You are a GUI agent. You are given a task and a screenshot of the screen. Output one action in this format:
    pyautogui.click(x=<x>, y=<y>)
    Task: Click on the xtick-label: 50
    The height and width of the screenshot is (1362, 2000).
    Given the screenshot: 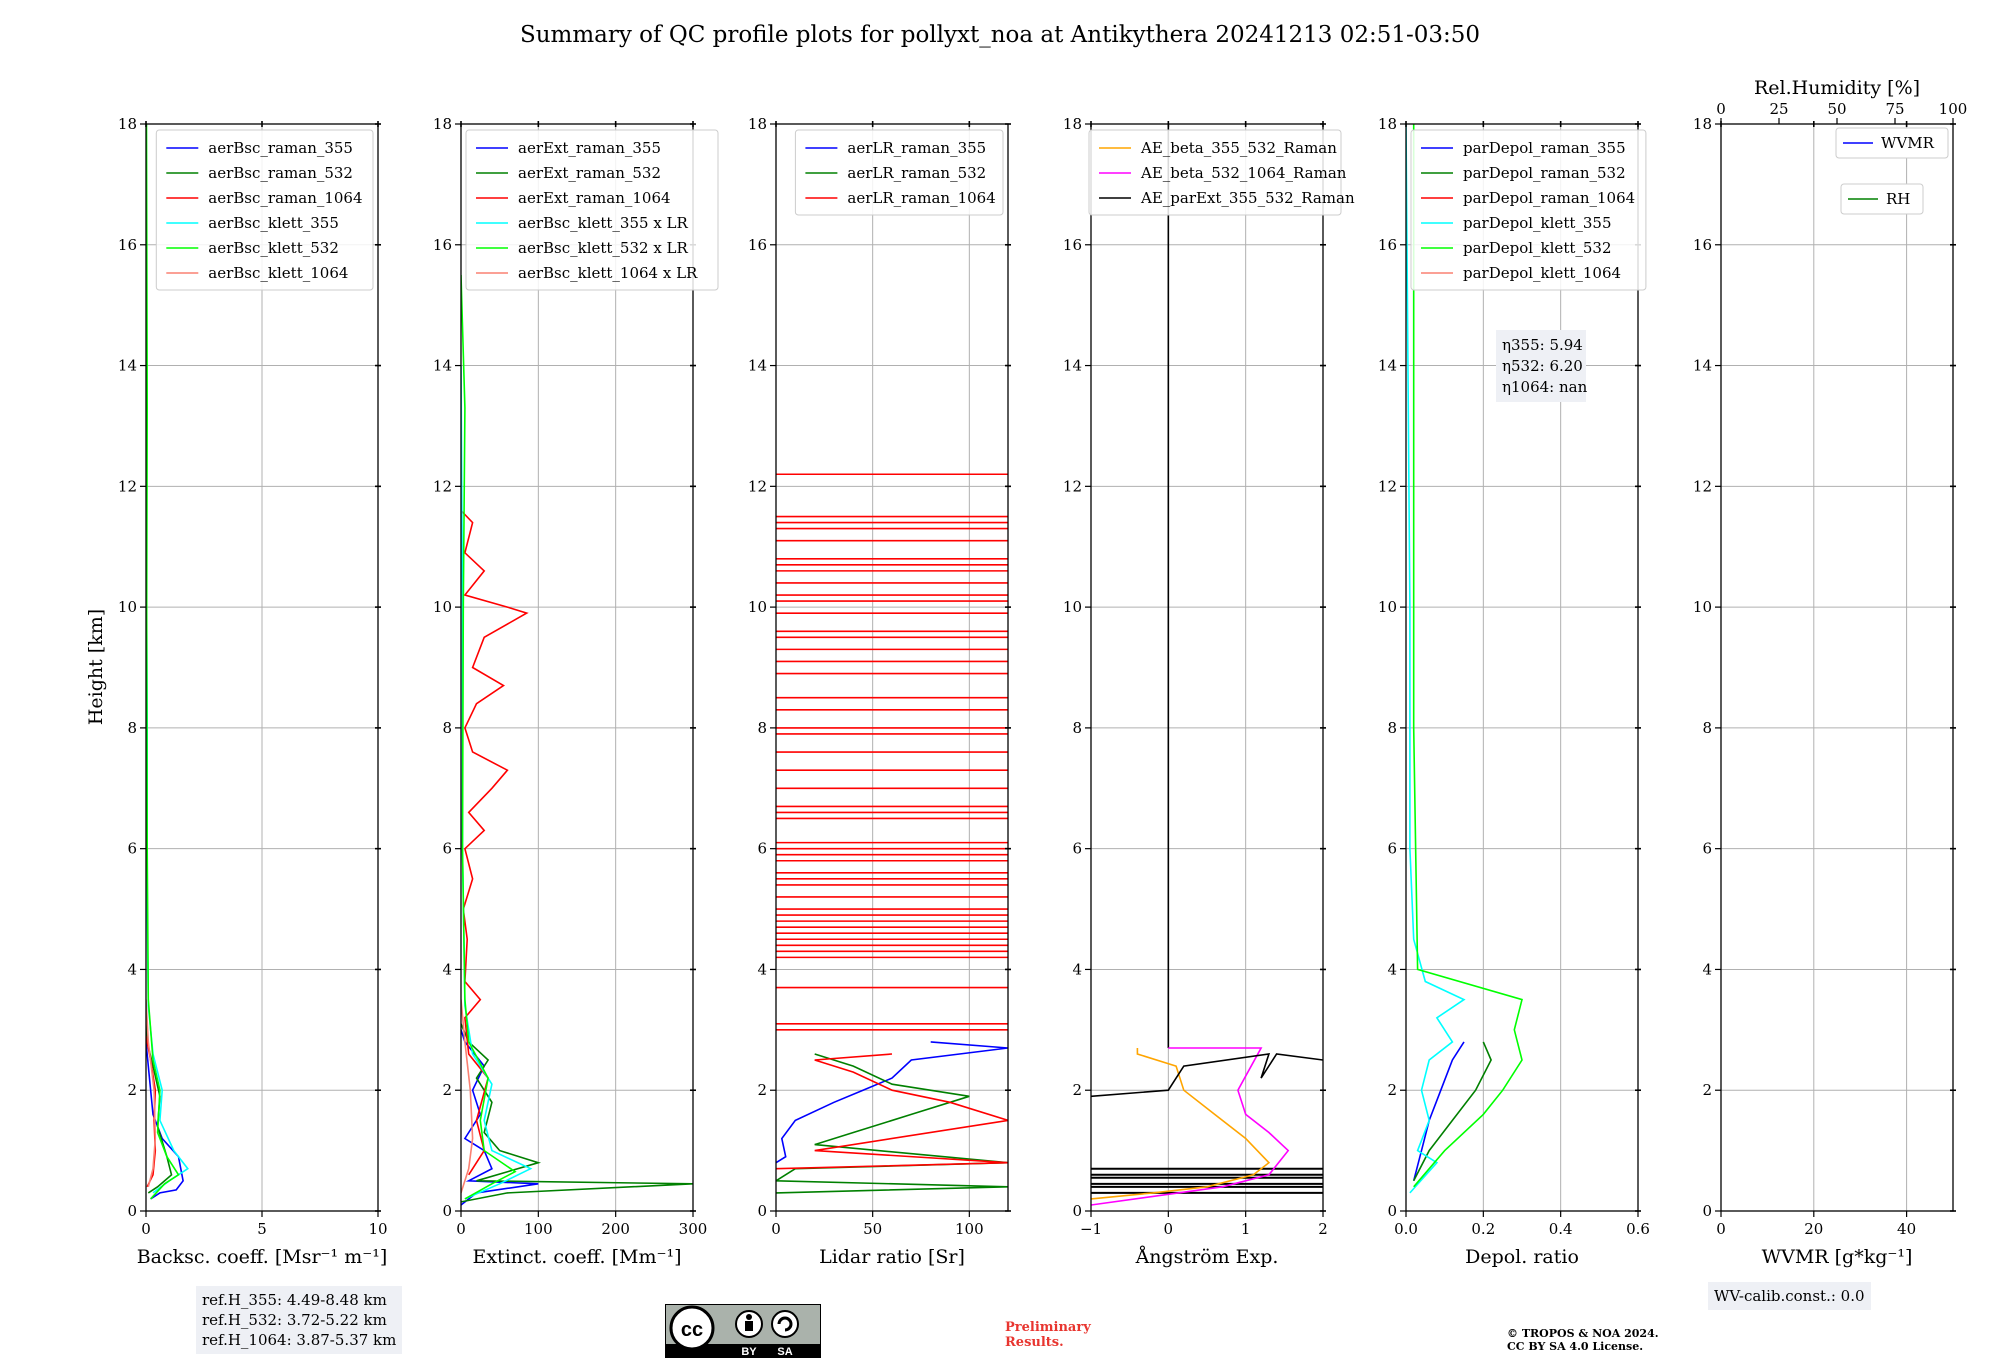 What is the action you would take?
    pyautogui.click(x=872, y=1229)
    